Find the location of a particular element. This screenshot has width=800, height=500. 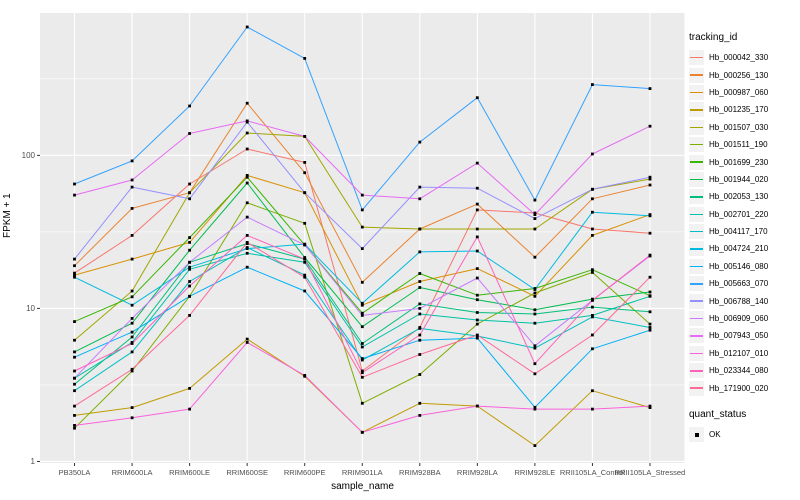

legend-item: Hb_000042_330 is located at coordinates (744, 57).